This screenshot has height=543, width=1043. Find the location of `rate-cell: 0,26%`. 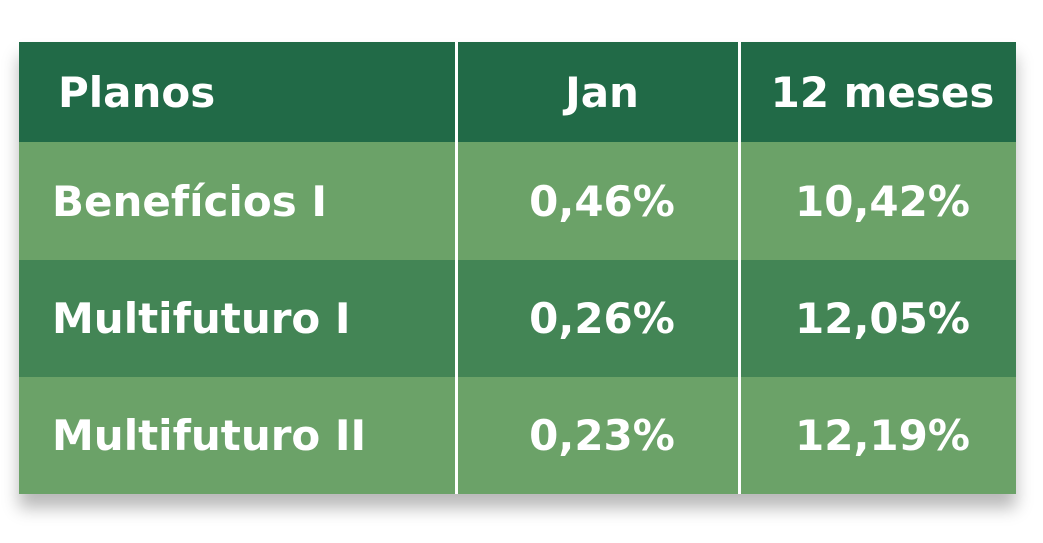

rate-cell: 0,26% is located at coordinates (598, 318).